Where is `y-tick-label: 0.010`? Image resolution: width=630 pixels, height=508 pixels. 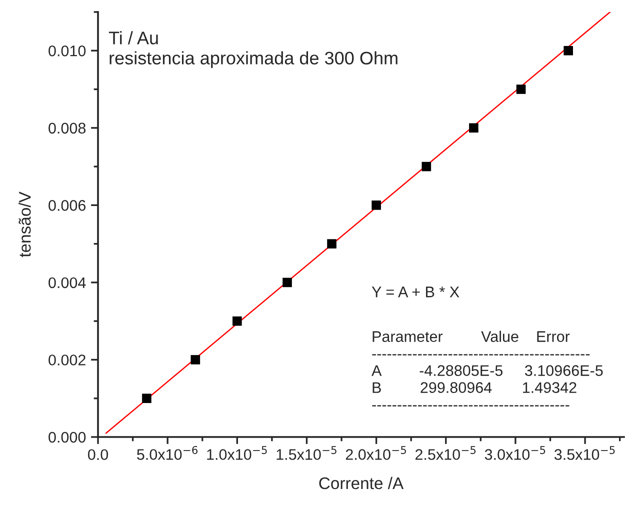
y-tick-label: 0.010 is located at coordinates (67, 51).